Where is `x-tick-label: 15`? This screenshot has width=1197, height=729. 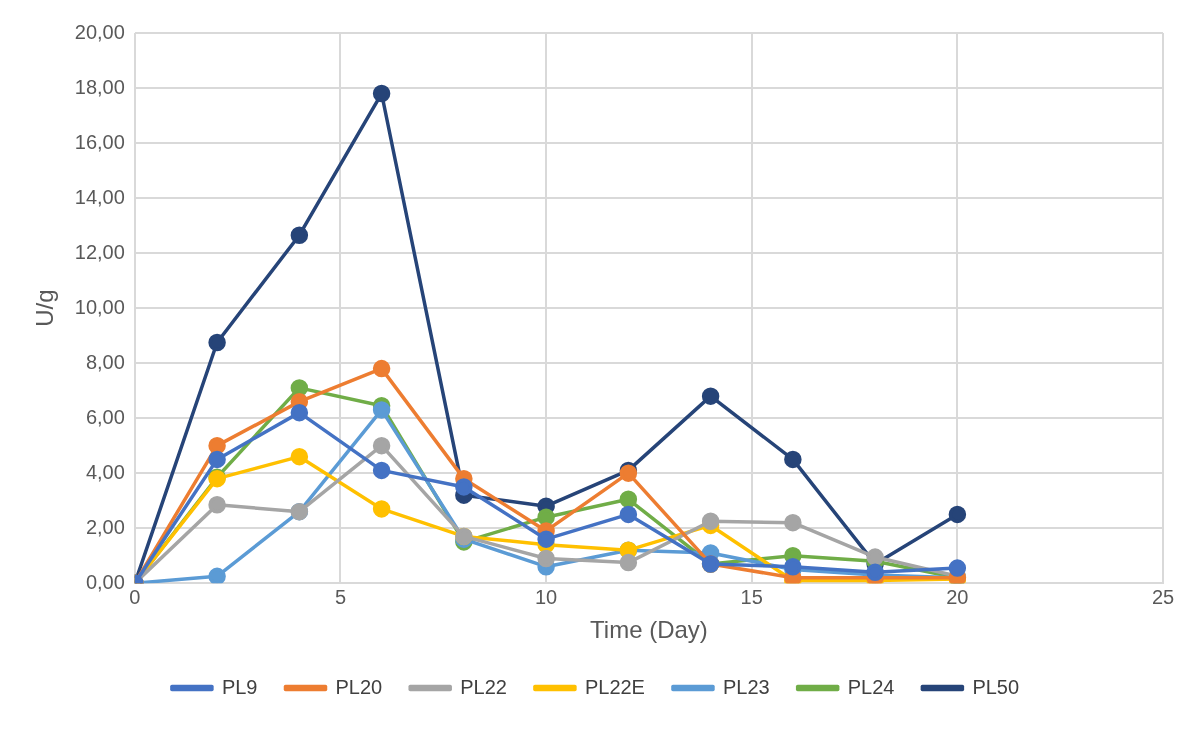 x-tick-label: 15 is located at coordinates (751, 596).